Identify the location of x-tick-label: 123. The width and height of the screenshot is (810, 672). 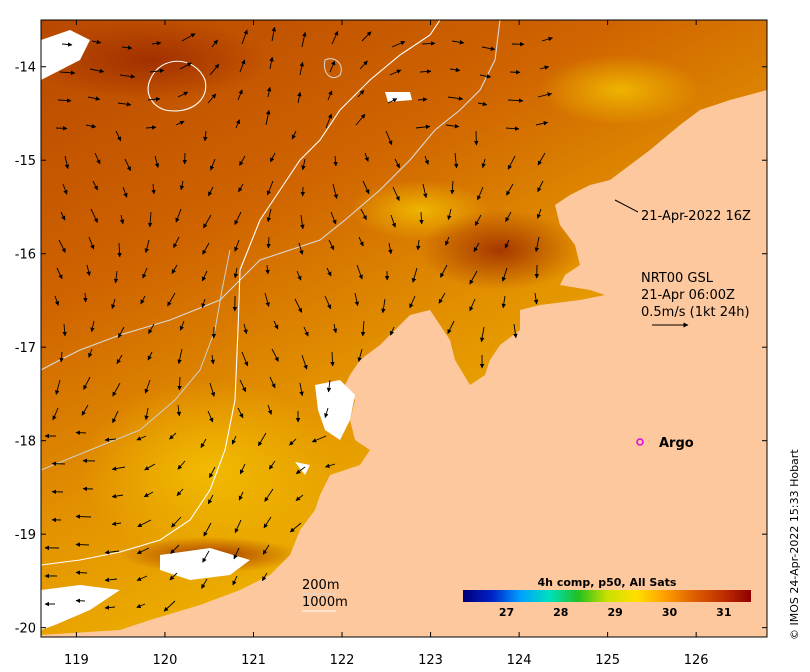
(430, 660).